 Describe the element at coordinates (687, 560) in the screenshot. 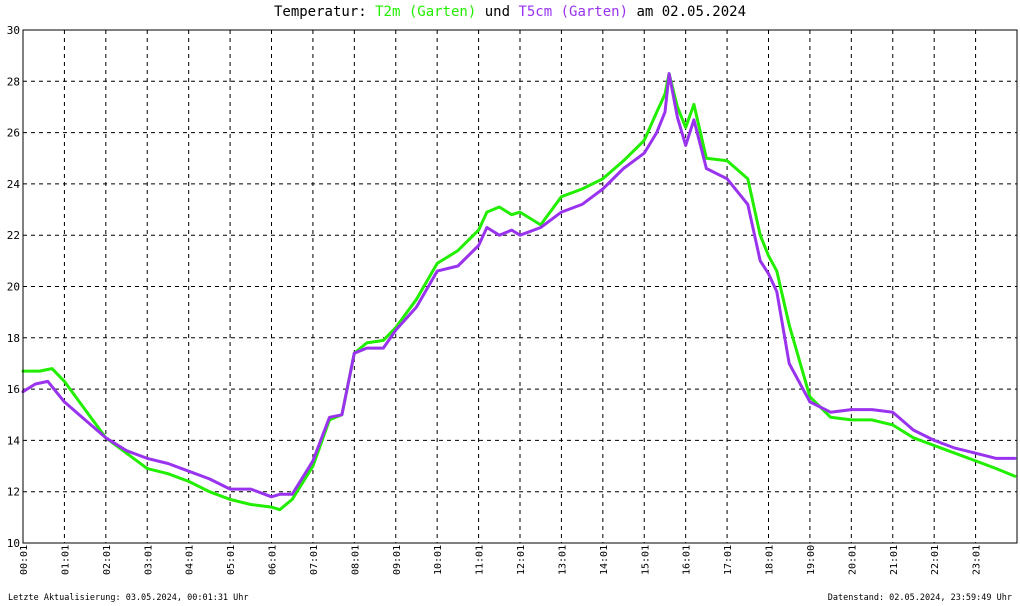

I see `x-tick-label: 16:01` at that location.